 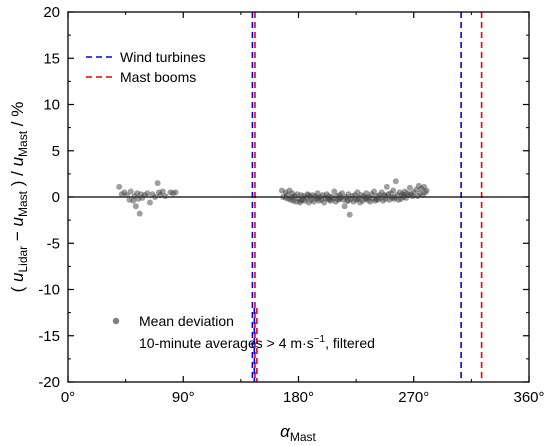 What do you see at coordinates (68, 397) in the screenshot?
I see `x-tick-label: 0°` at bounding box center [68, 397].